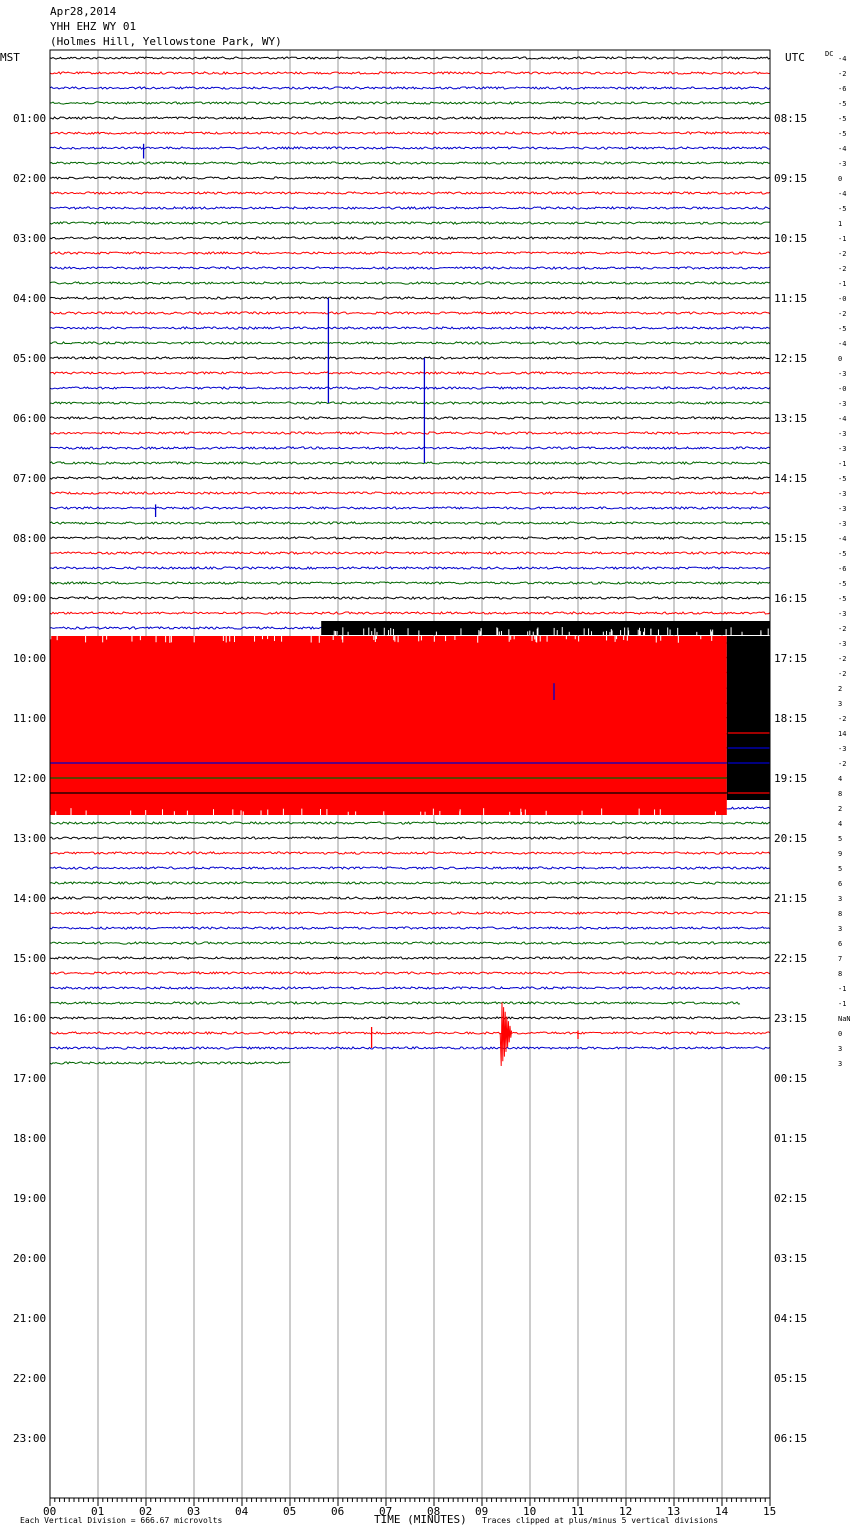 This screenshot has width=850, height=1534. I want to click on hour-label-mst: 14:00, so click(29, 898).